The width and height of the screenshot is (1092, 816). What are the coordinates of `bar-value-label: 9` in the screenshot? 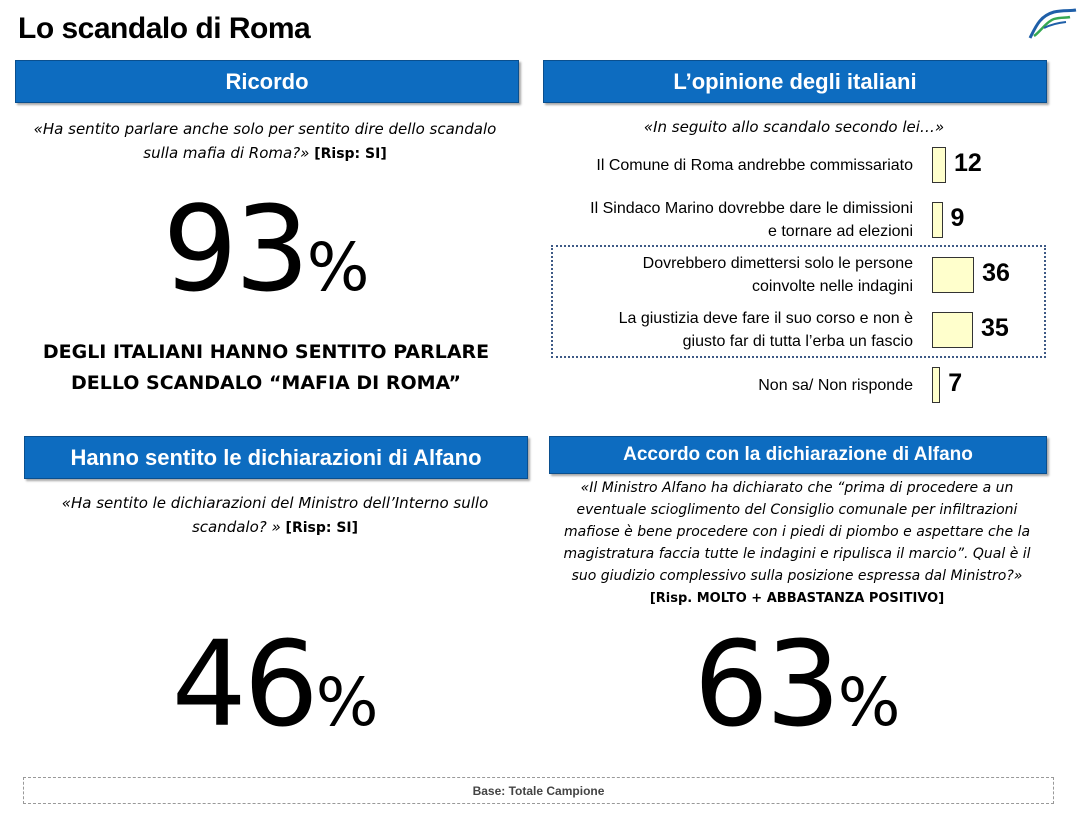 It's located at (957, 218).